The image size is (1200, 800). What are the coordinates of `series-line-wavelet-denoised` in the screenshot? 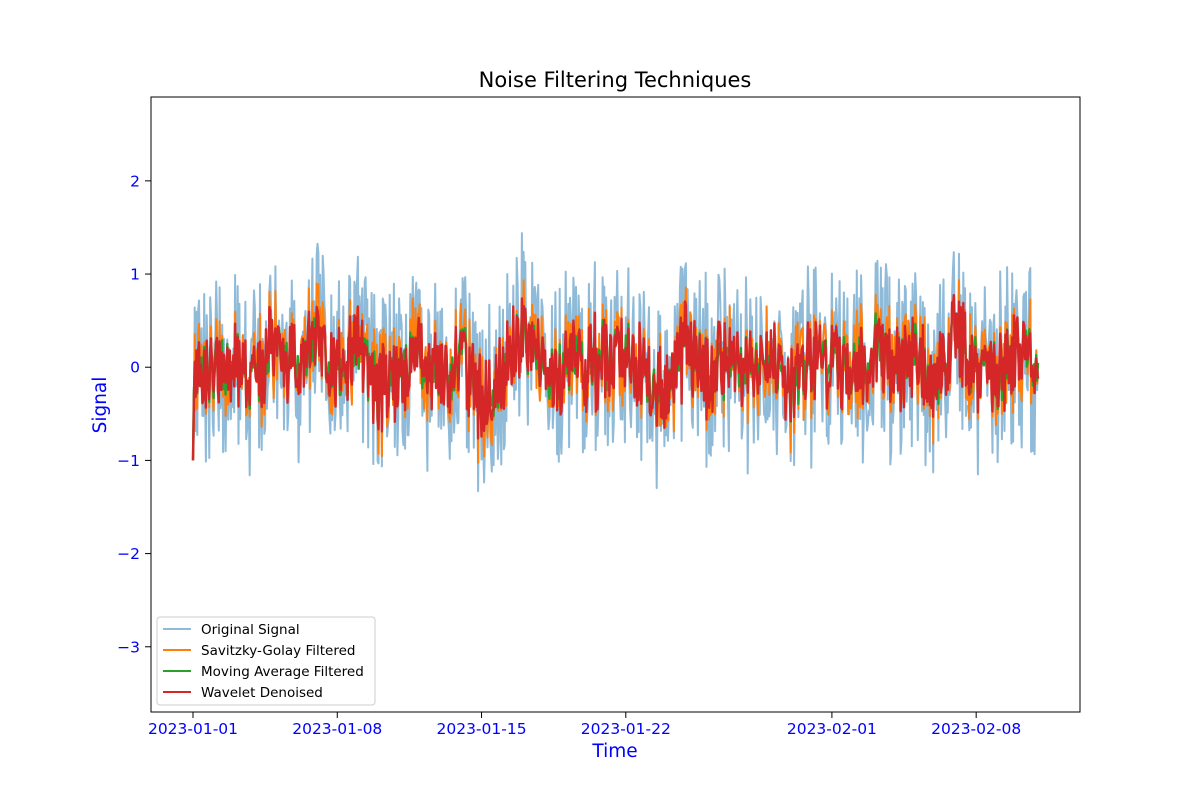 It's located at (615, 377).